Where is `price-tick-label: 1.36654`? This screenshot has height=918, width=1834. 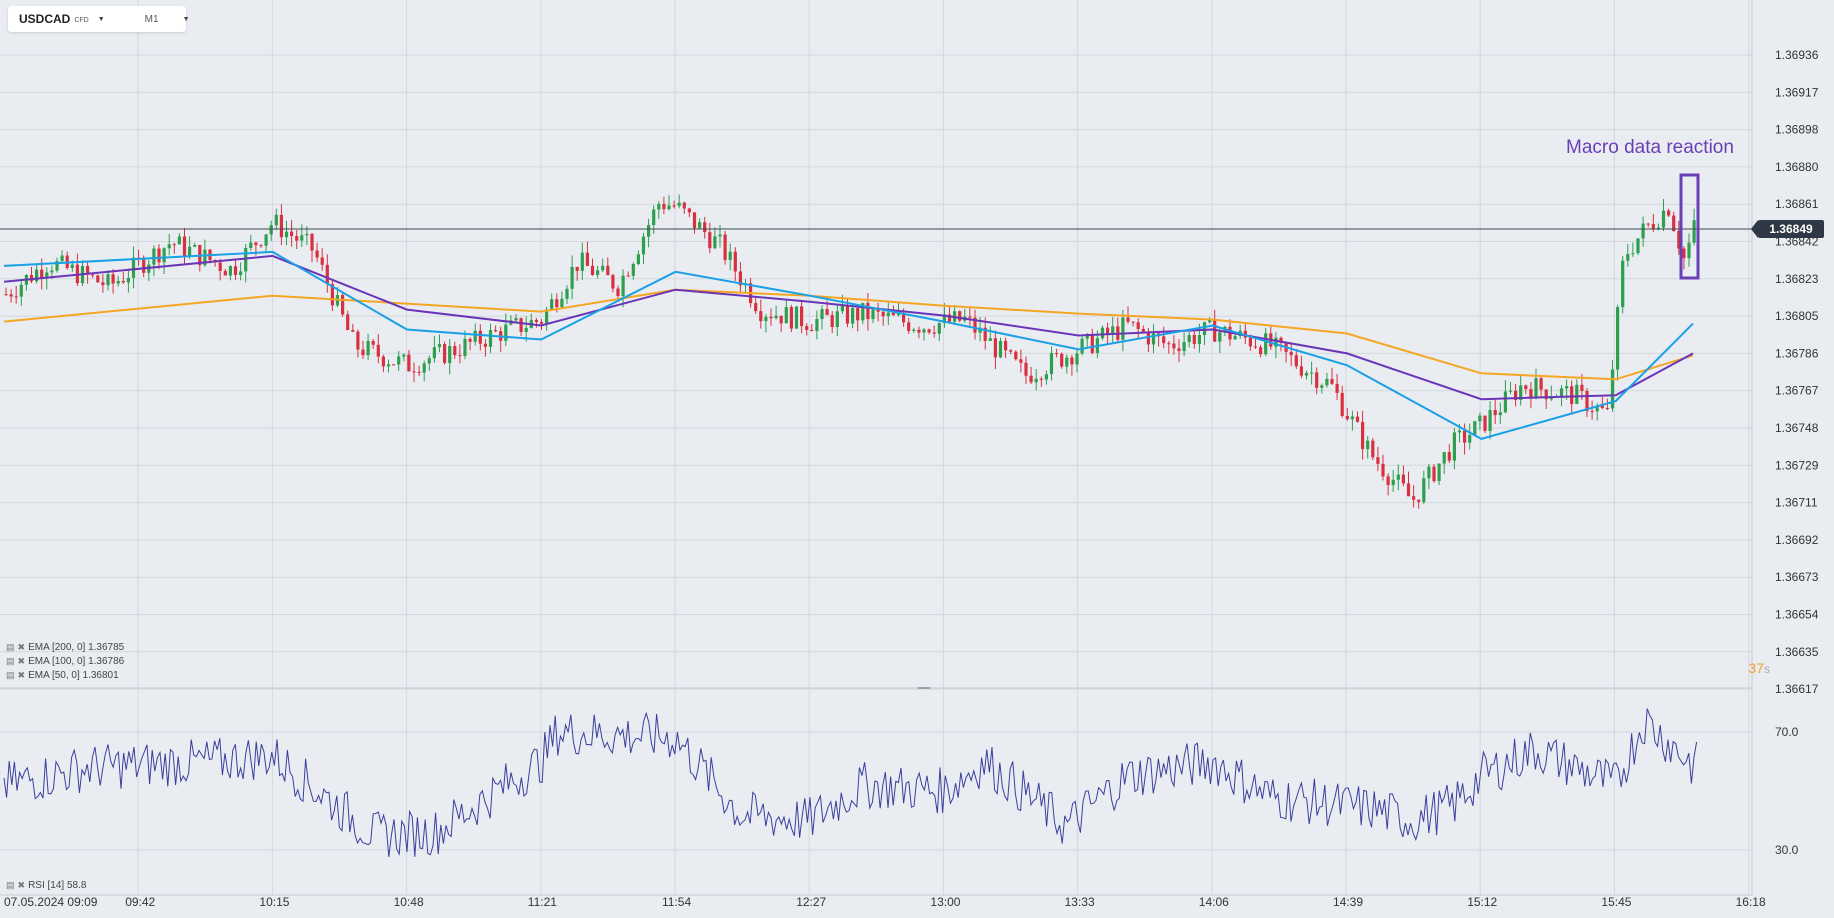 price-tick-label: 1.36654 is located at coordinates (1797, 615).